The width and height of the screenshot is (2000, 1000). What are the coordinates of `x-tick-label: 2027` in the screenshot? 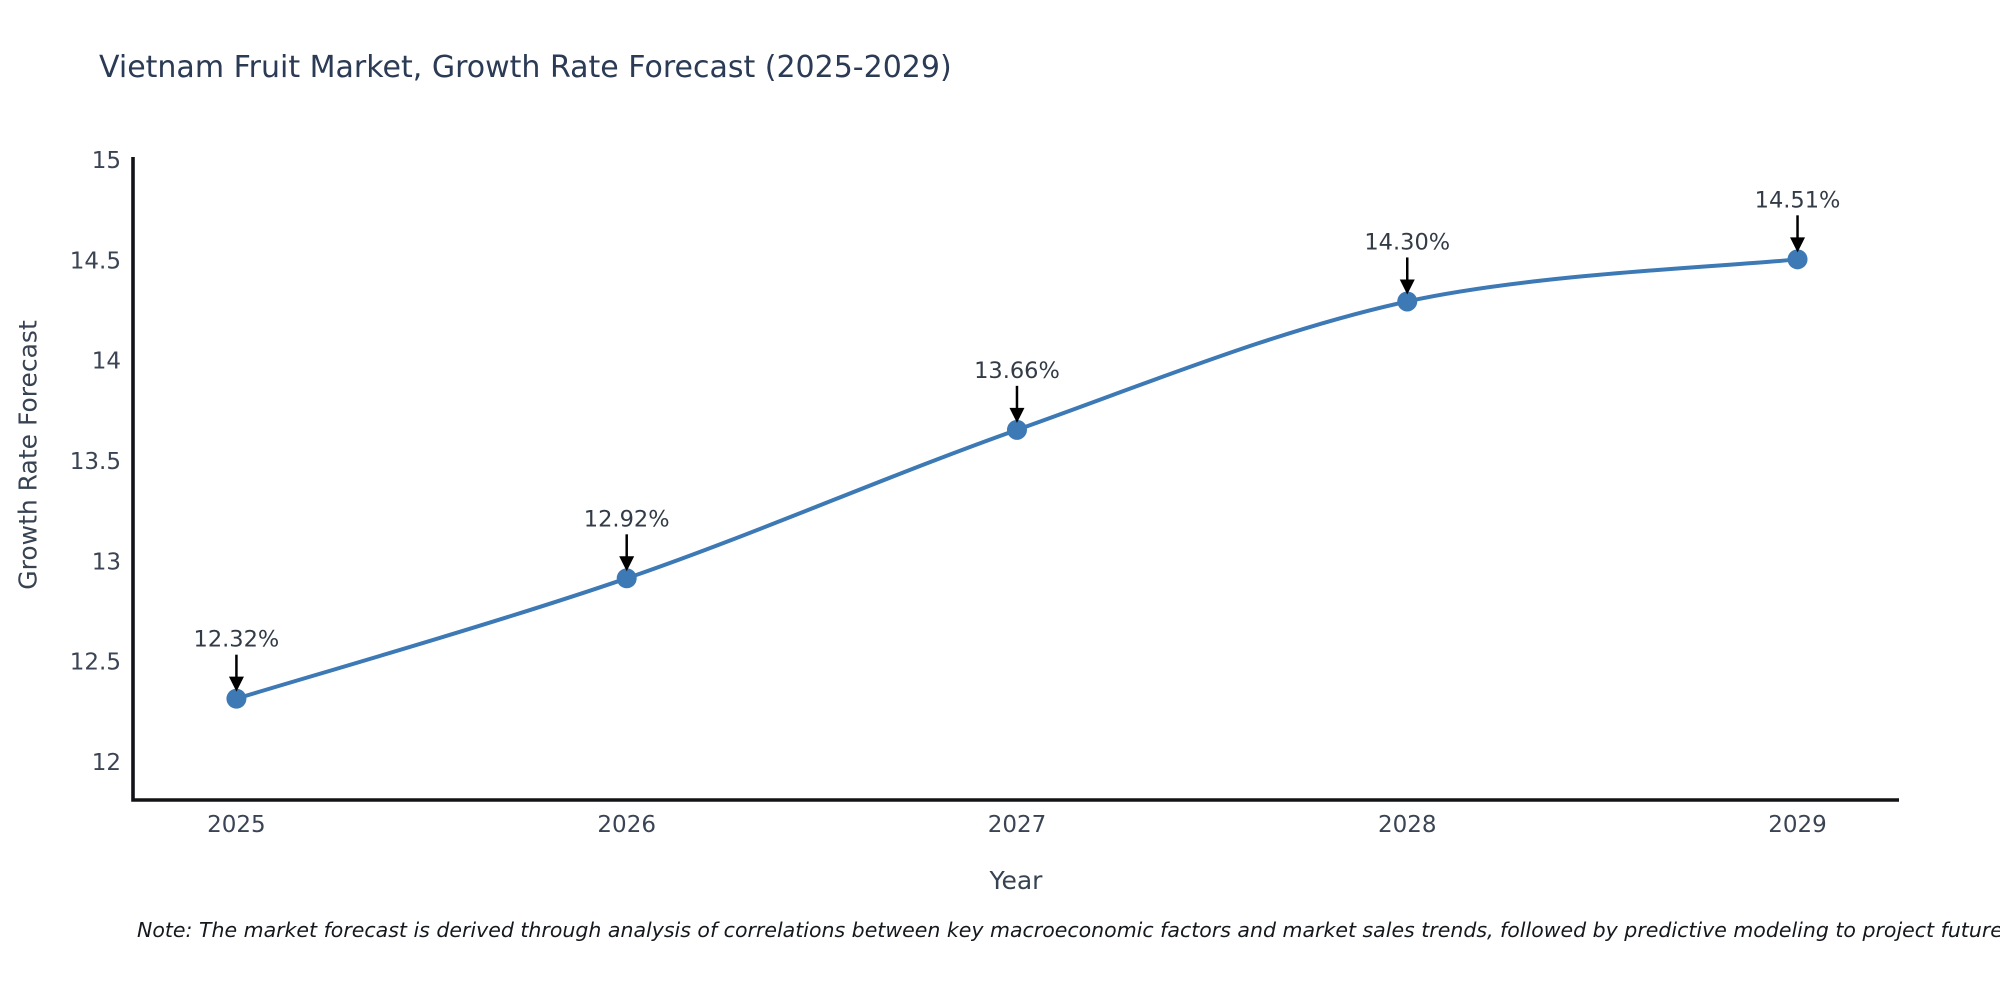 It's located at (1017, 825).